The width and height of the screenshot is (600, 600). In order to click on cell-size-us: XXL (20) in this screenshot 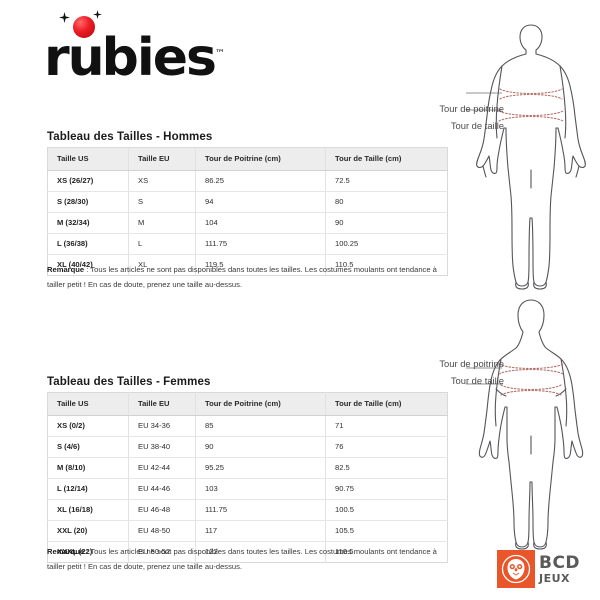, I will do `click(88, 531)`.